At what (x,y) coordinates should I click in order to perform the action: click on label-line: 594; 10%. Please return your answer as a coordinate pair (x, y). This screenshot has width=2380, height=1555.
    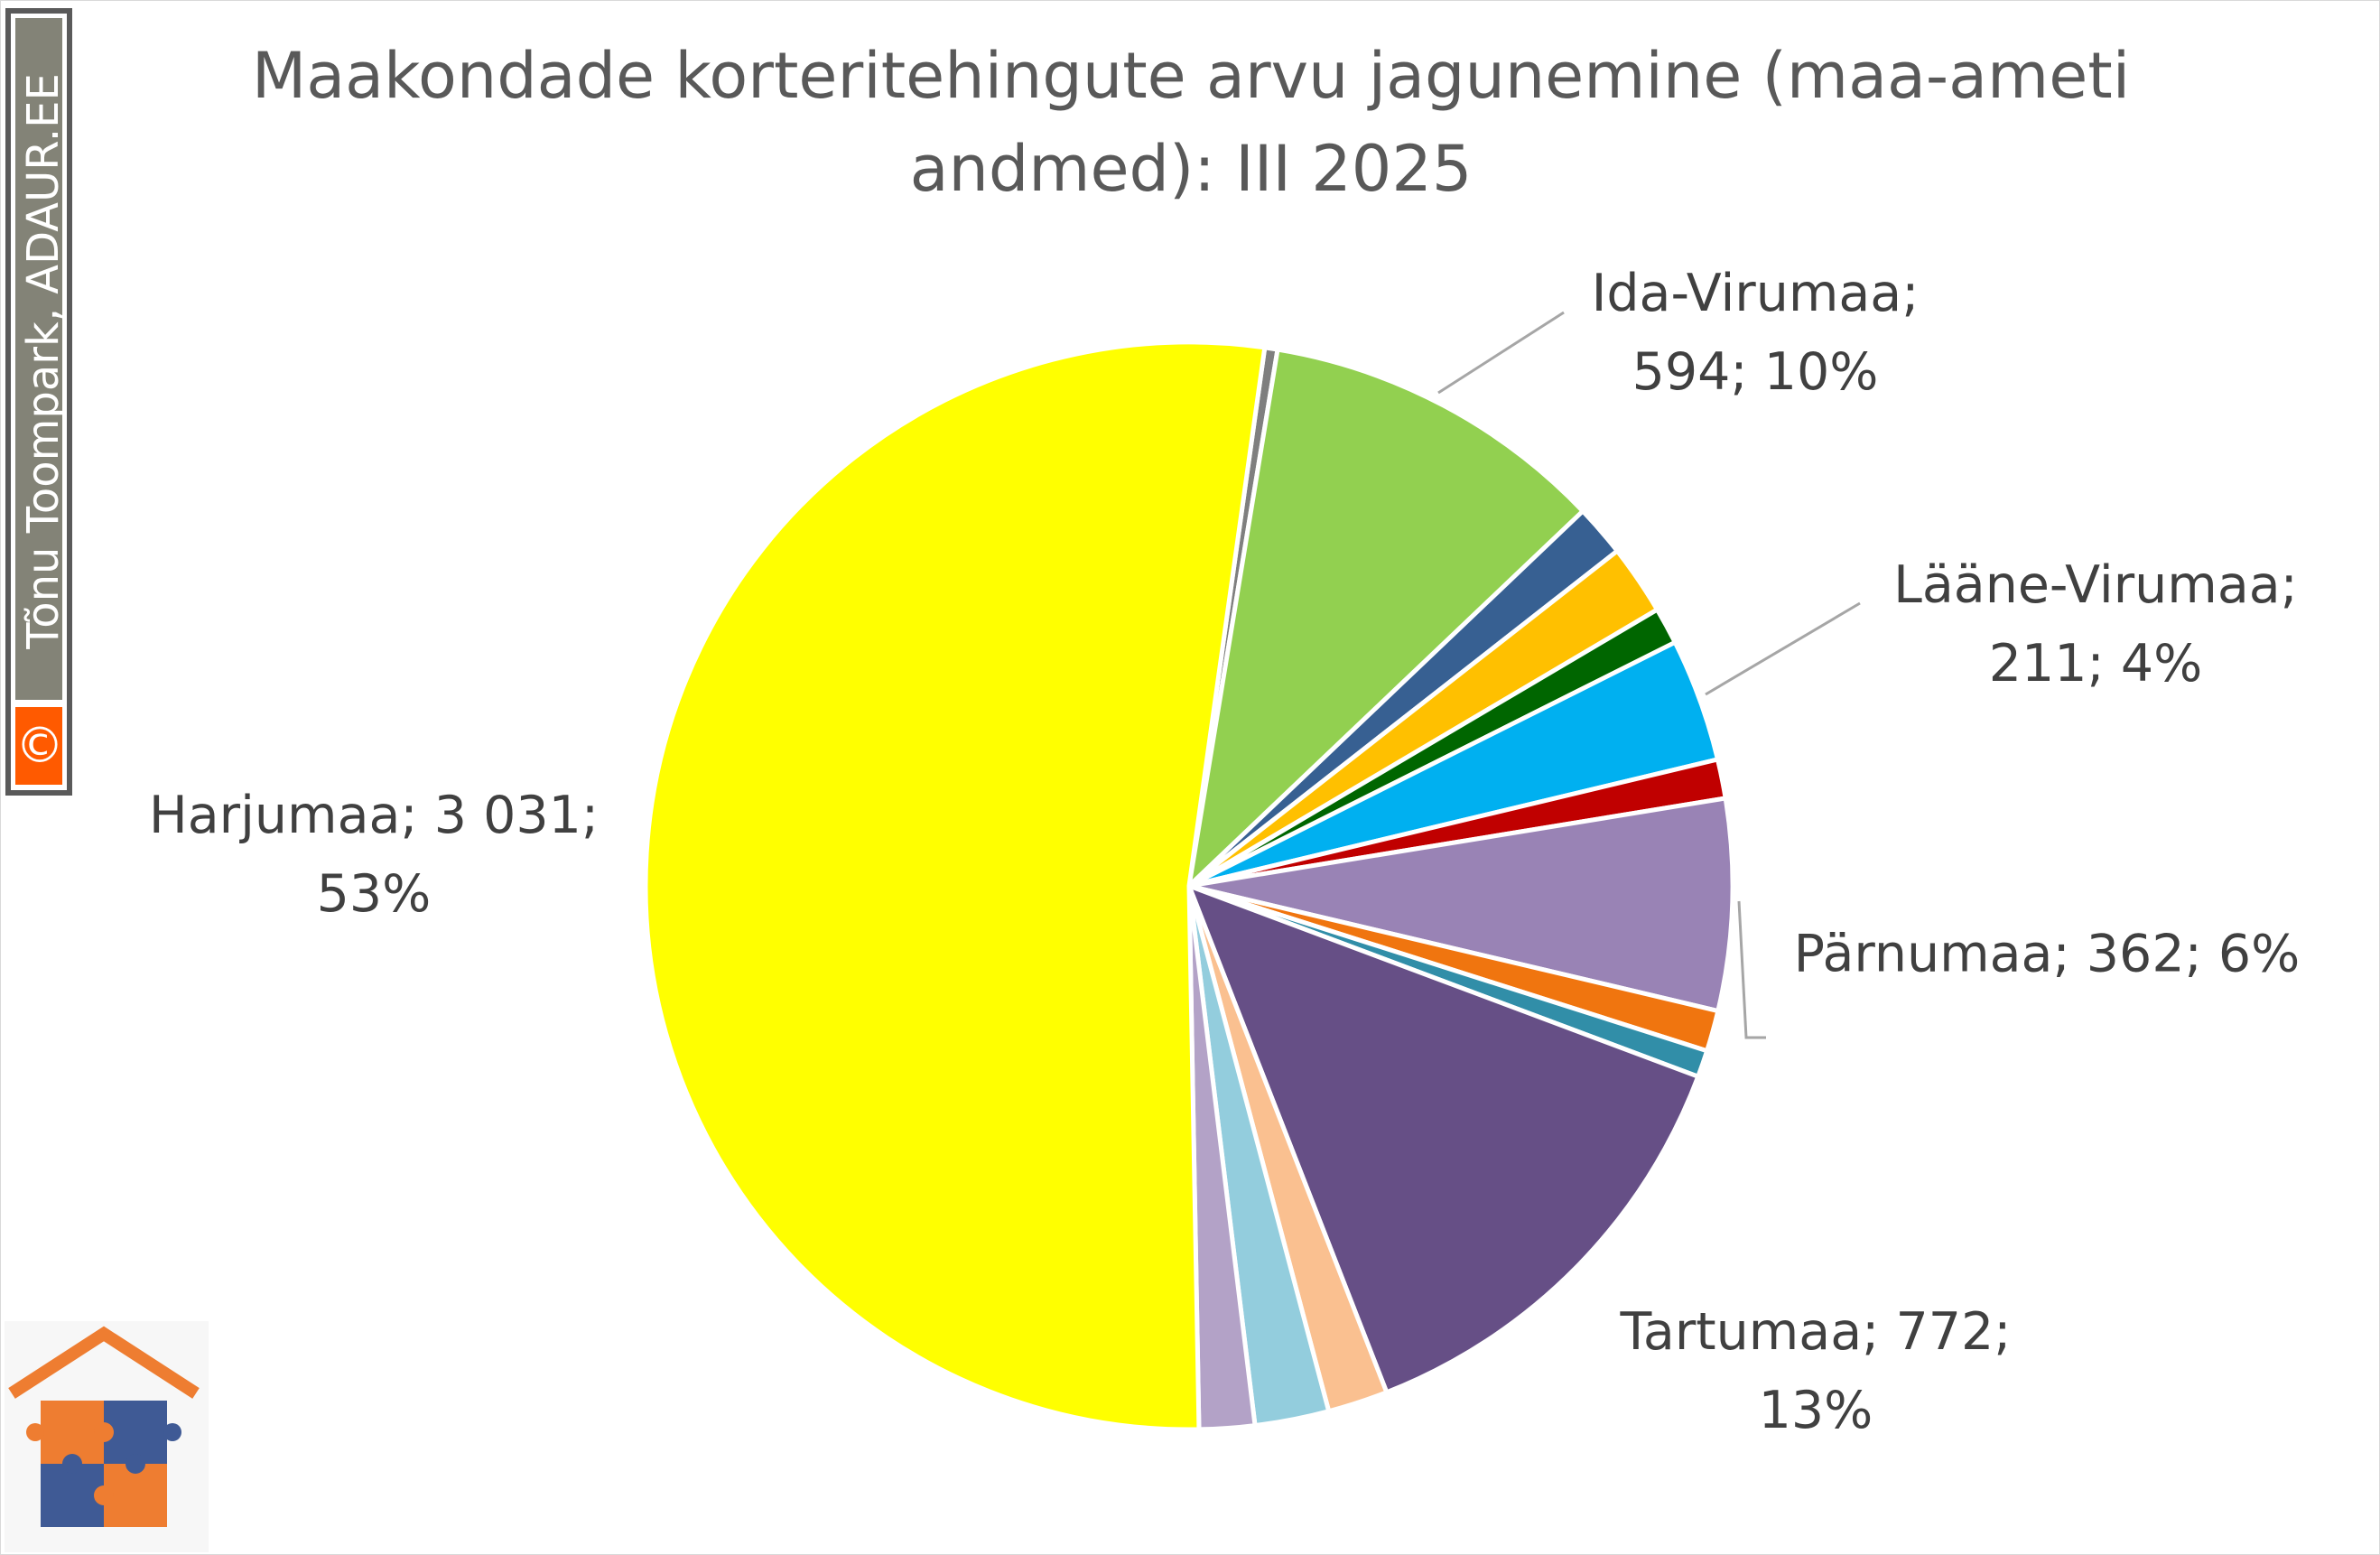
    Looking at the image, I should click on (1755, 372).